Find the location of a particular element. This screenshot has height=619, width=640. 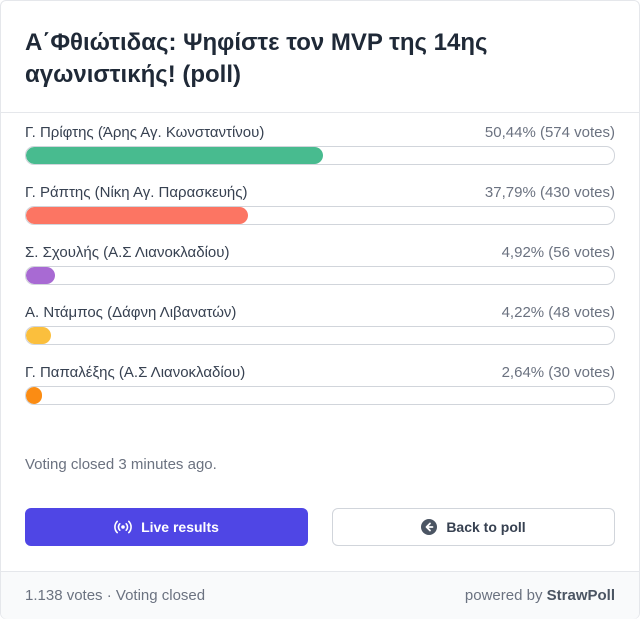

option-label: Σ. Σχουλής (Α.Σ Λιανοκλαδίου) is located at coordinates (127, 252).